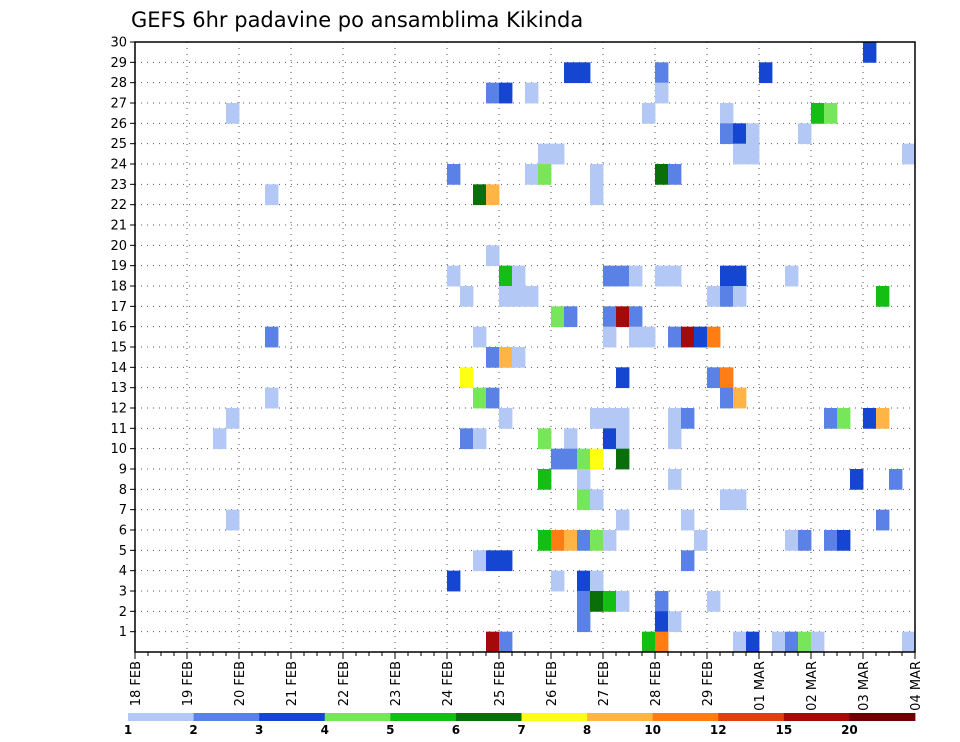 The height and width of the screenshot is (742, 960). I want to click on x-tick-label: 23 FEB, so click(396, 683).